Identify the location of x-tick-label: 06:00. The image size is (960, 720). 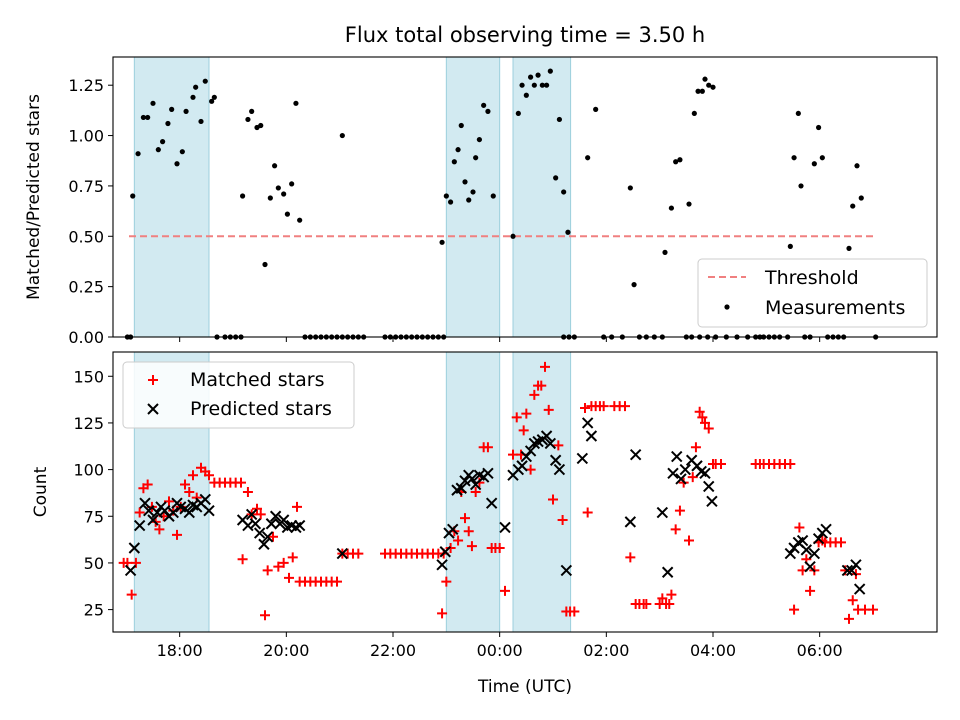
(820, 650).